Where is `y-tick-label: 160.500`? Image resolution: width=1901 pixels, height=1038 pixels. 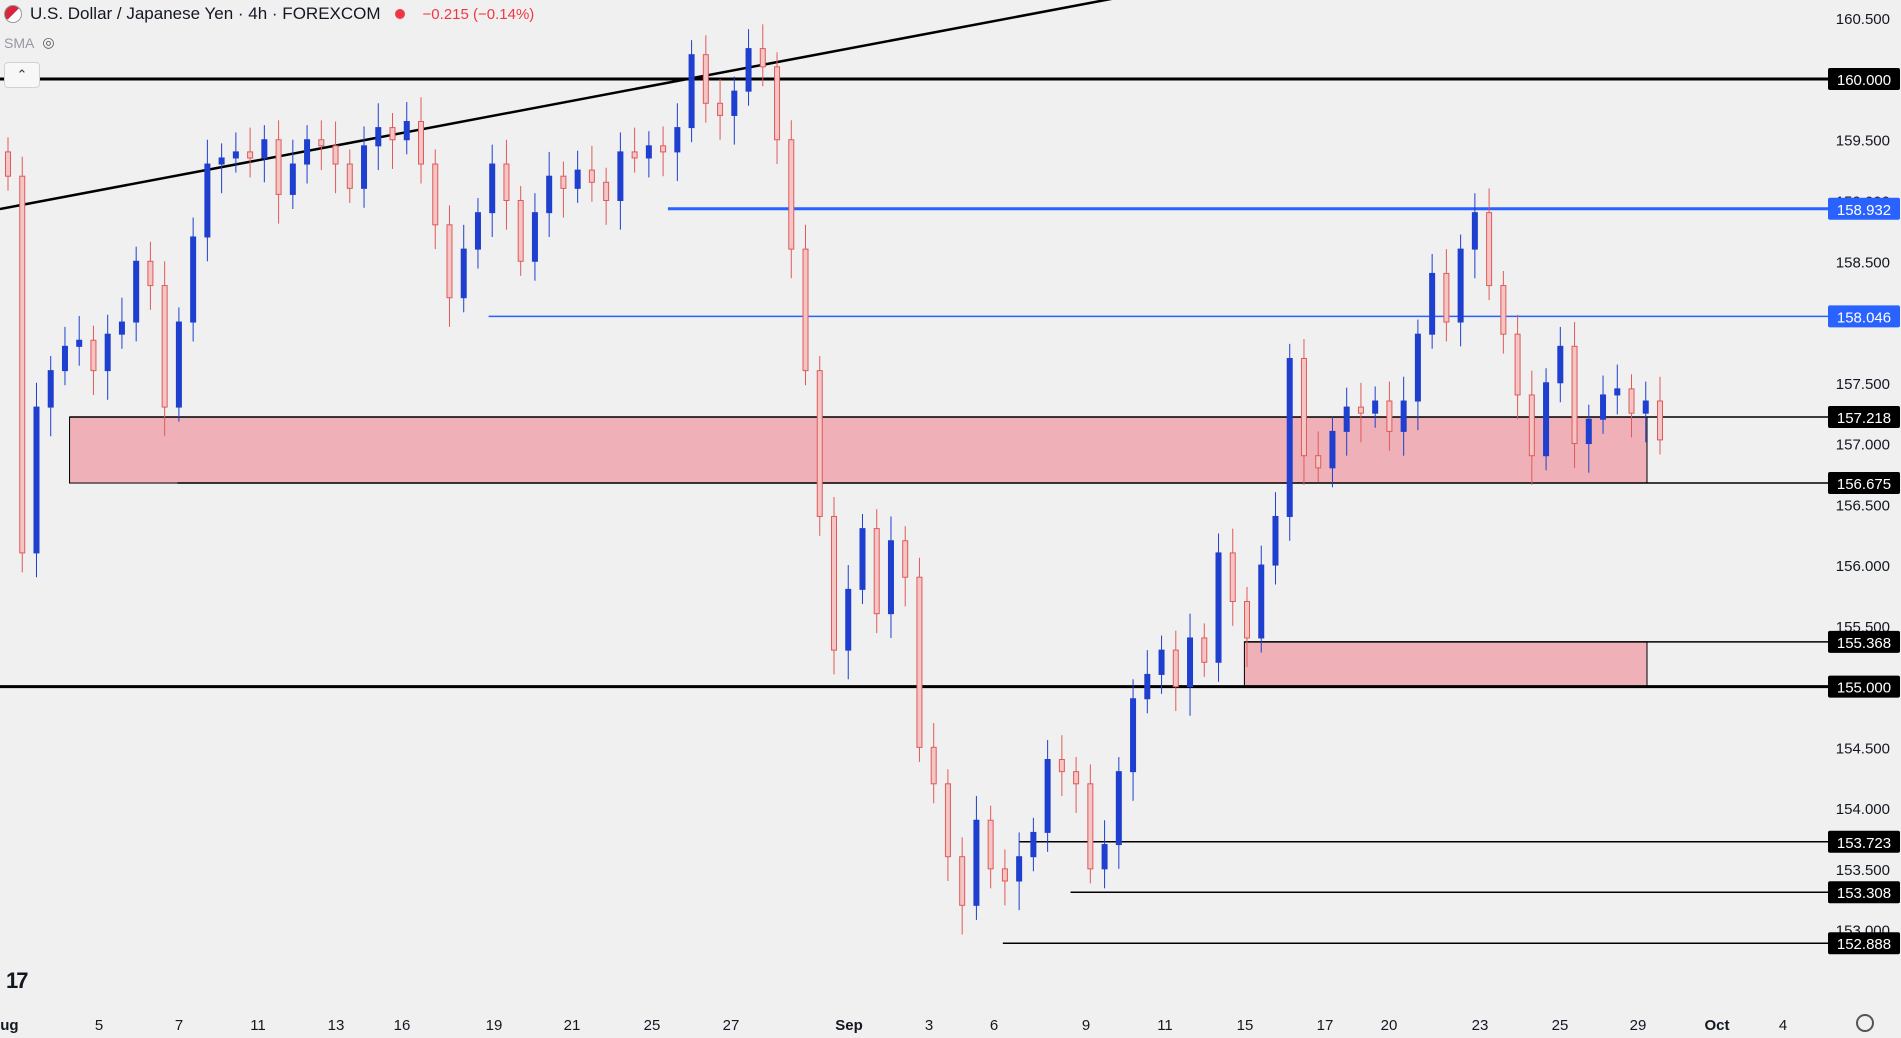 y-tick-label: 160.500 is located at coordinates (1863, 19).